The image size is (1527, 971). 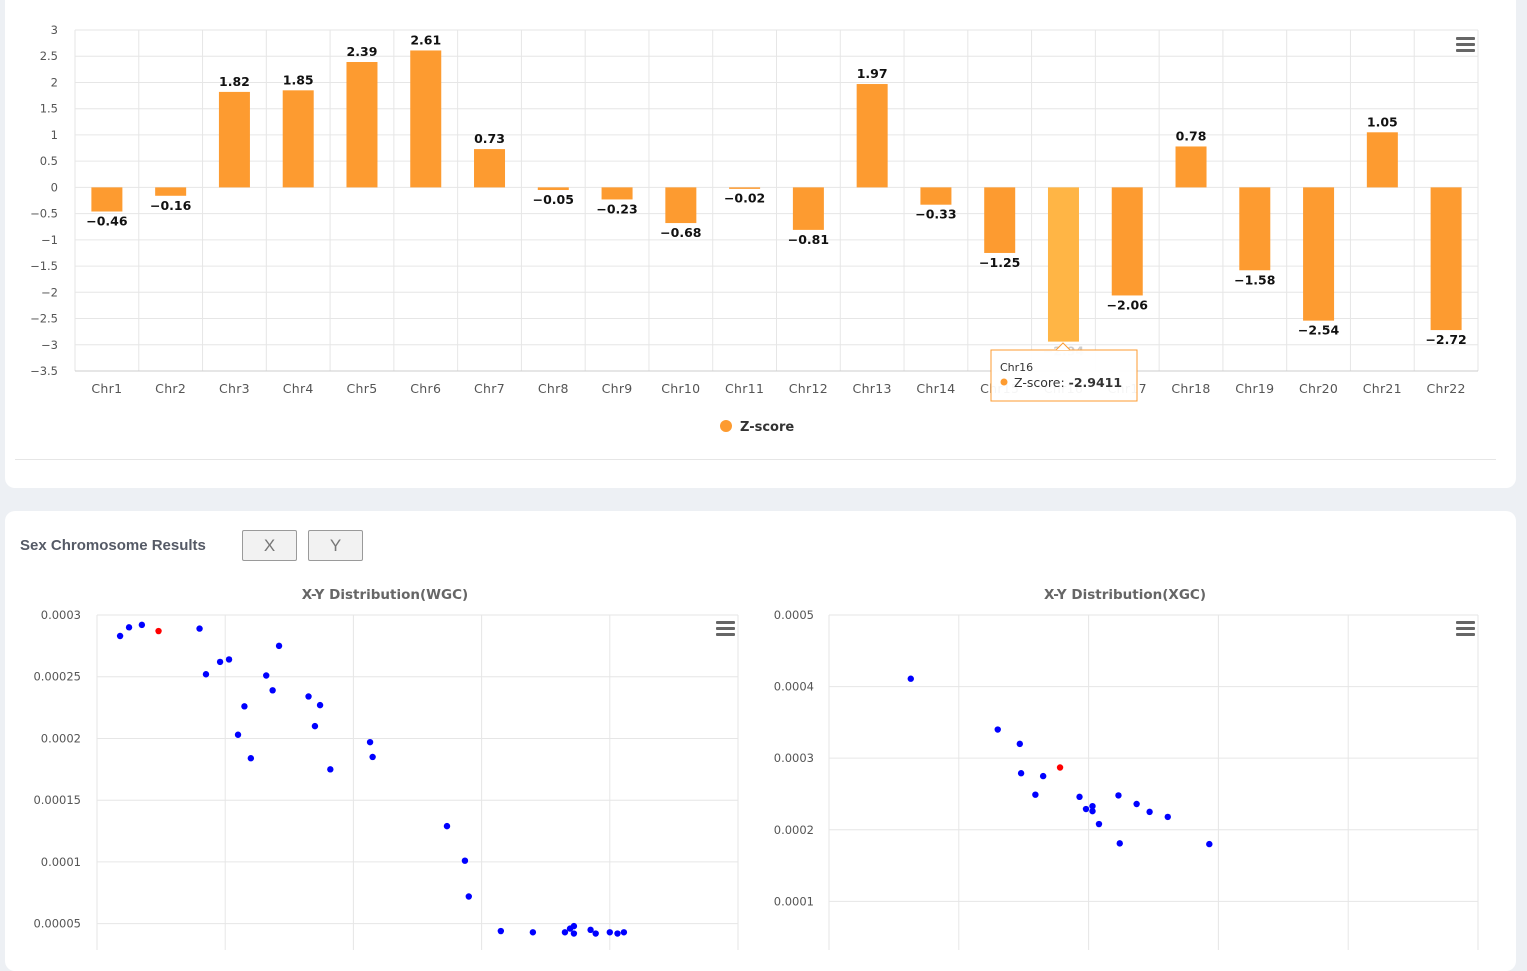 I want to click on bar-chr20, so click(x=1319, y=254).